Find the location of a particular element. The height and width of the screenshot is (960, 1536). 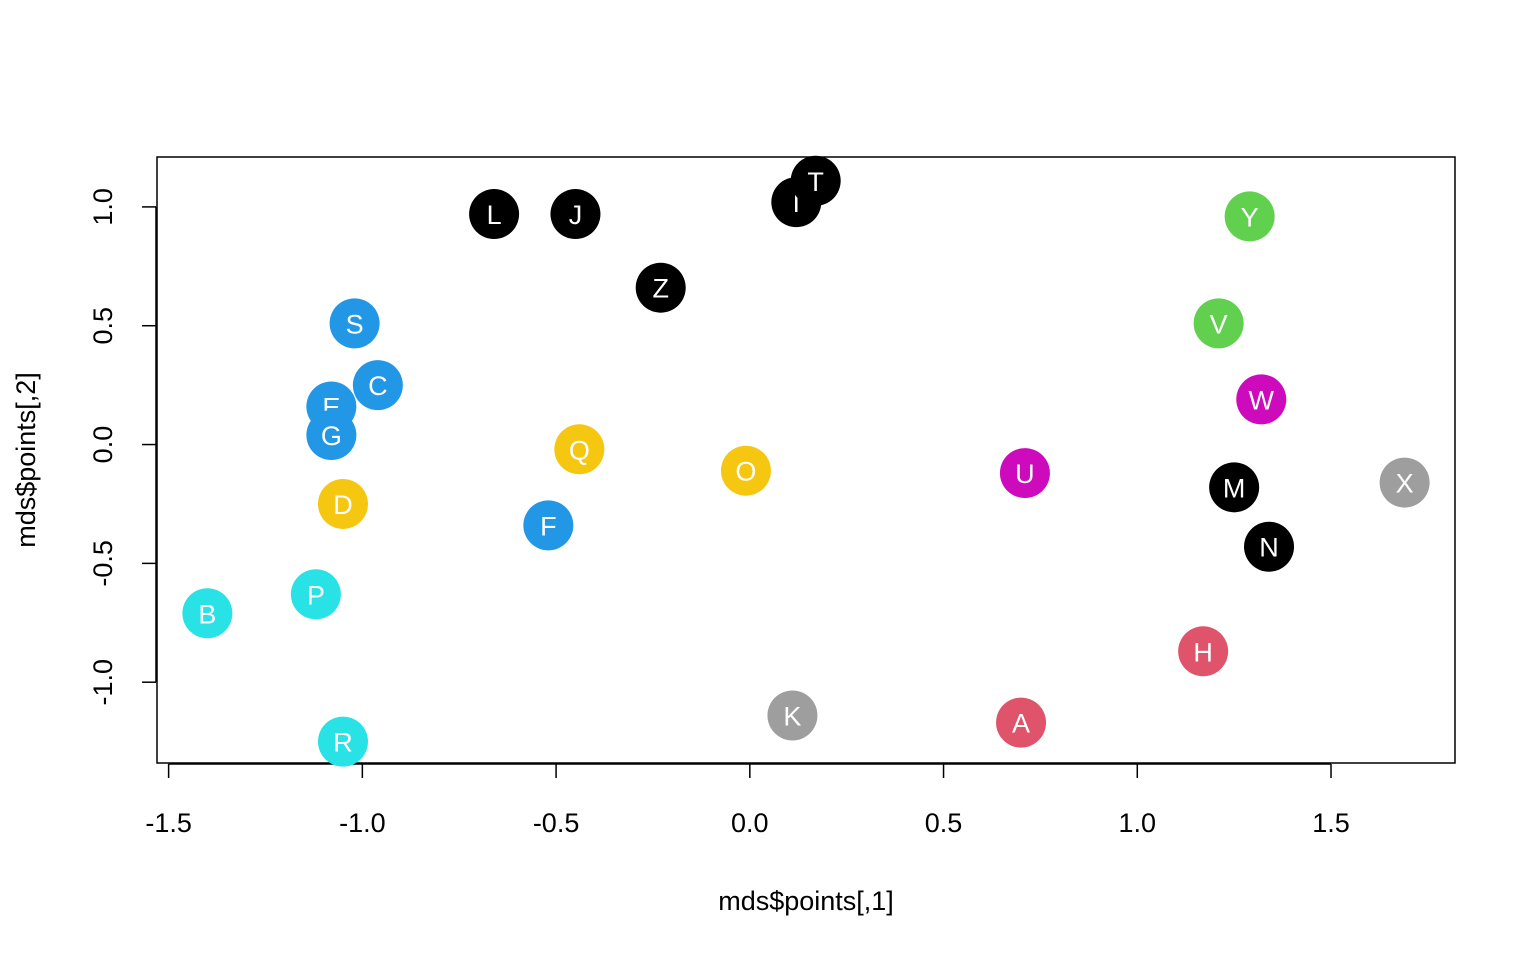

data-point-r: R is located at coordinates (342, 741).